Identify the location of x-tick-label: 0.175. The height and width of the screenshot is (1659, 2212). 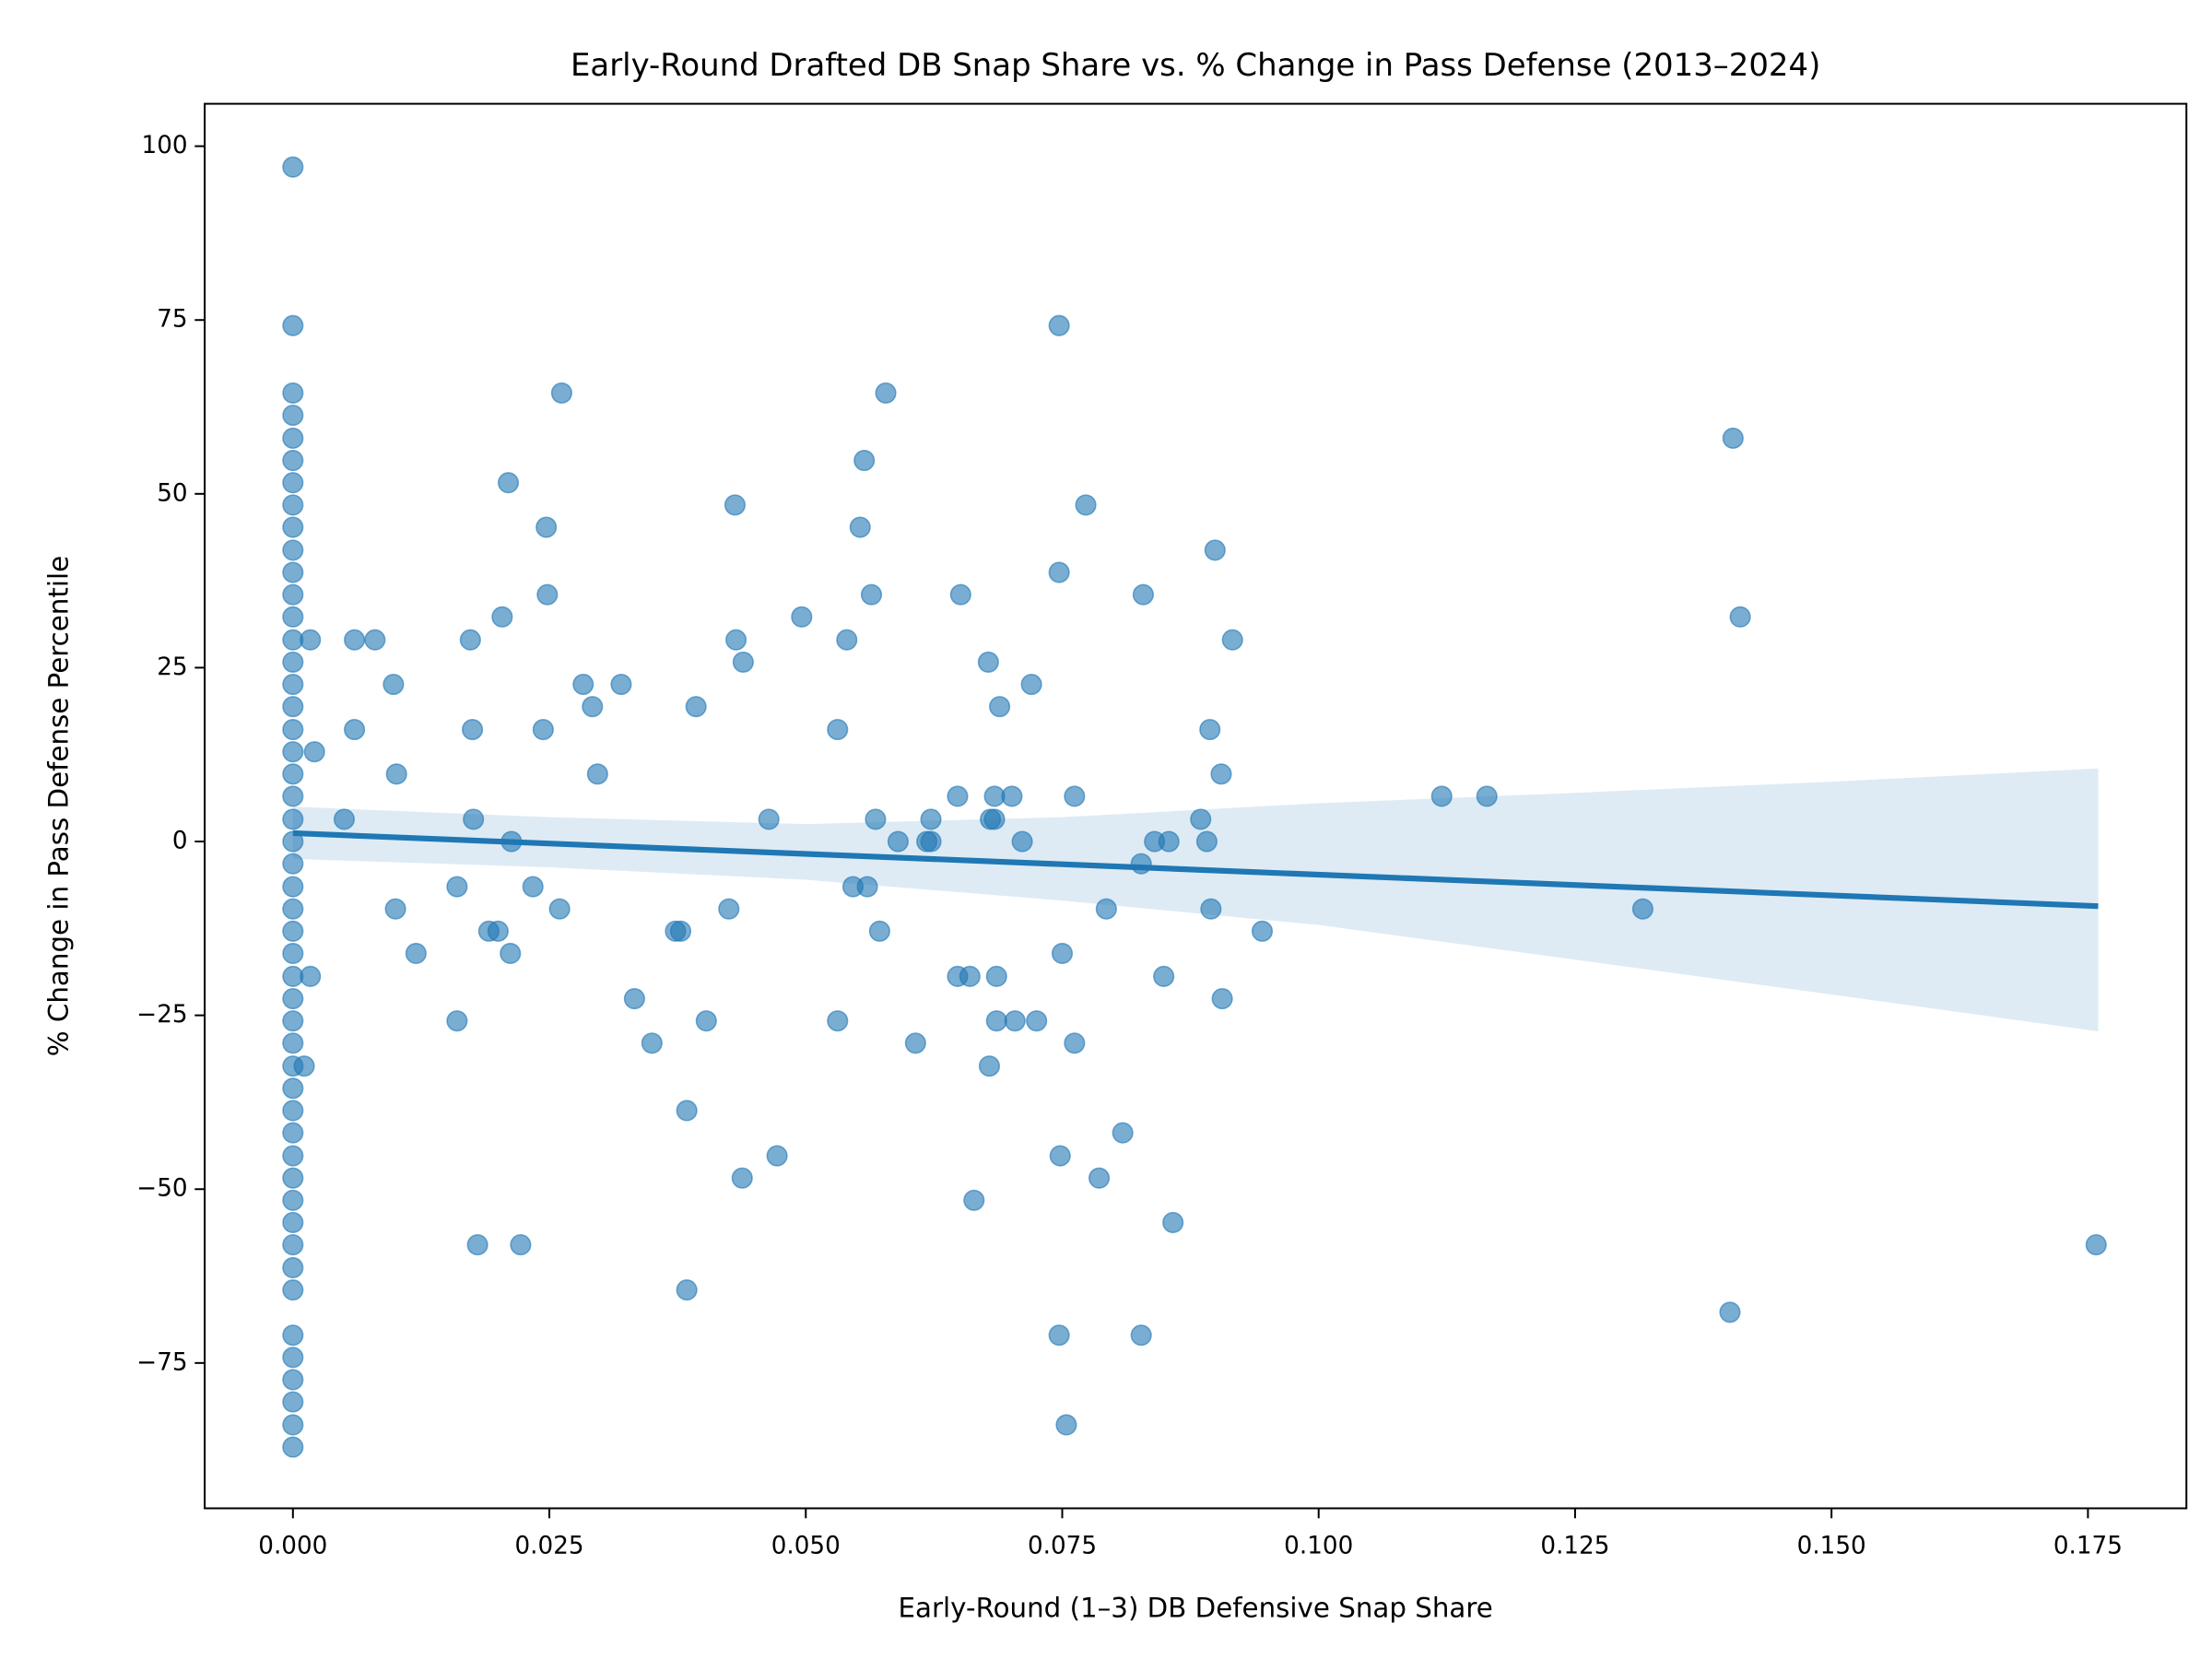
(2088, 1546).